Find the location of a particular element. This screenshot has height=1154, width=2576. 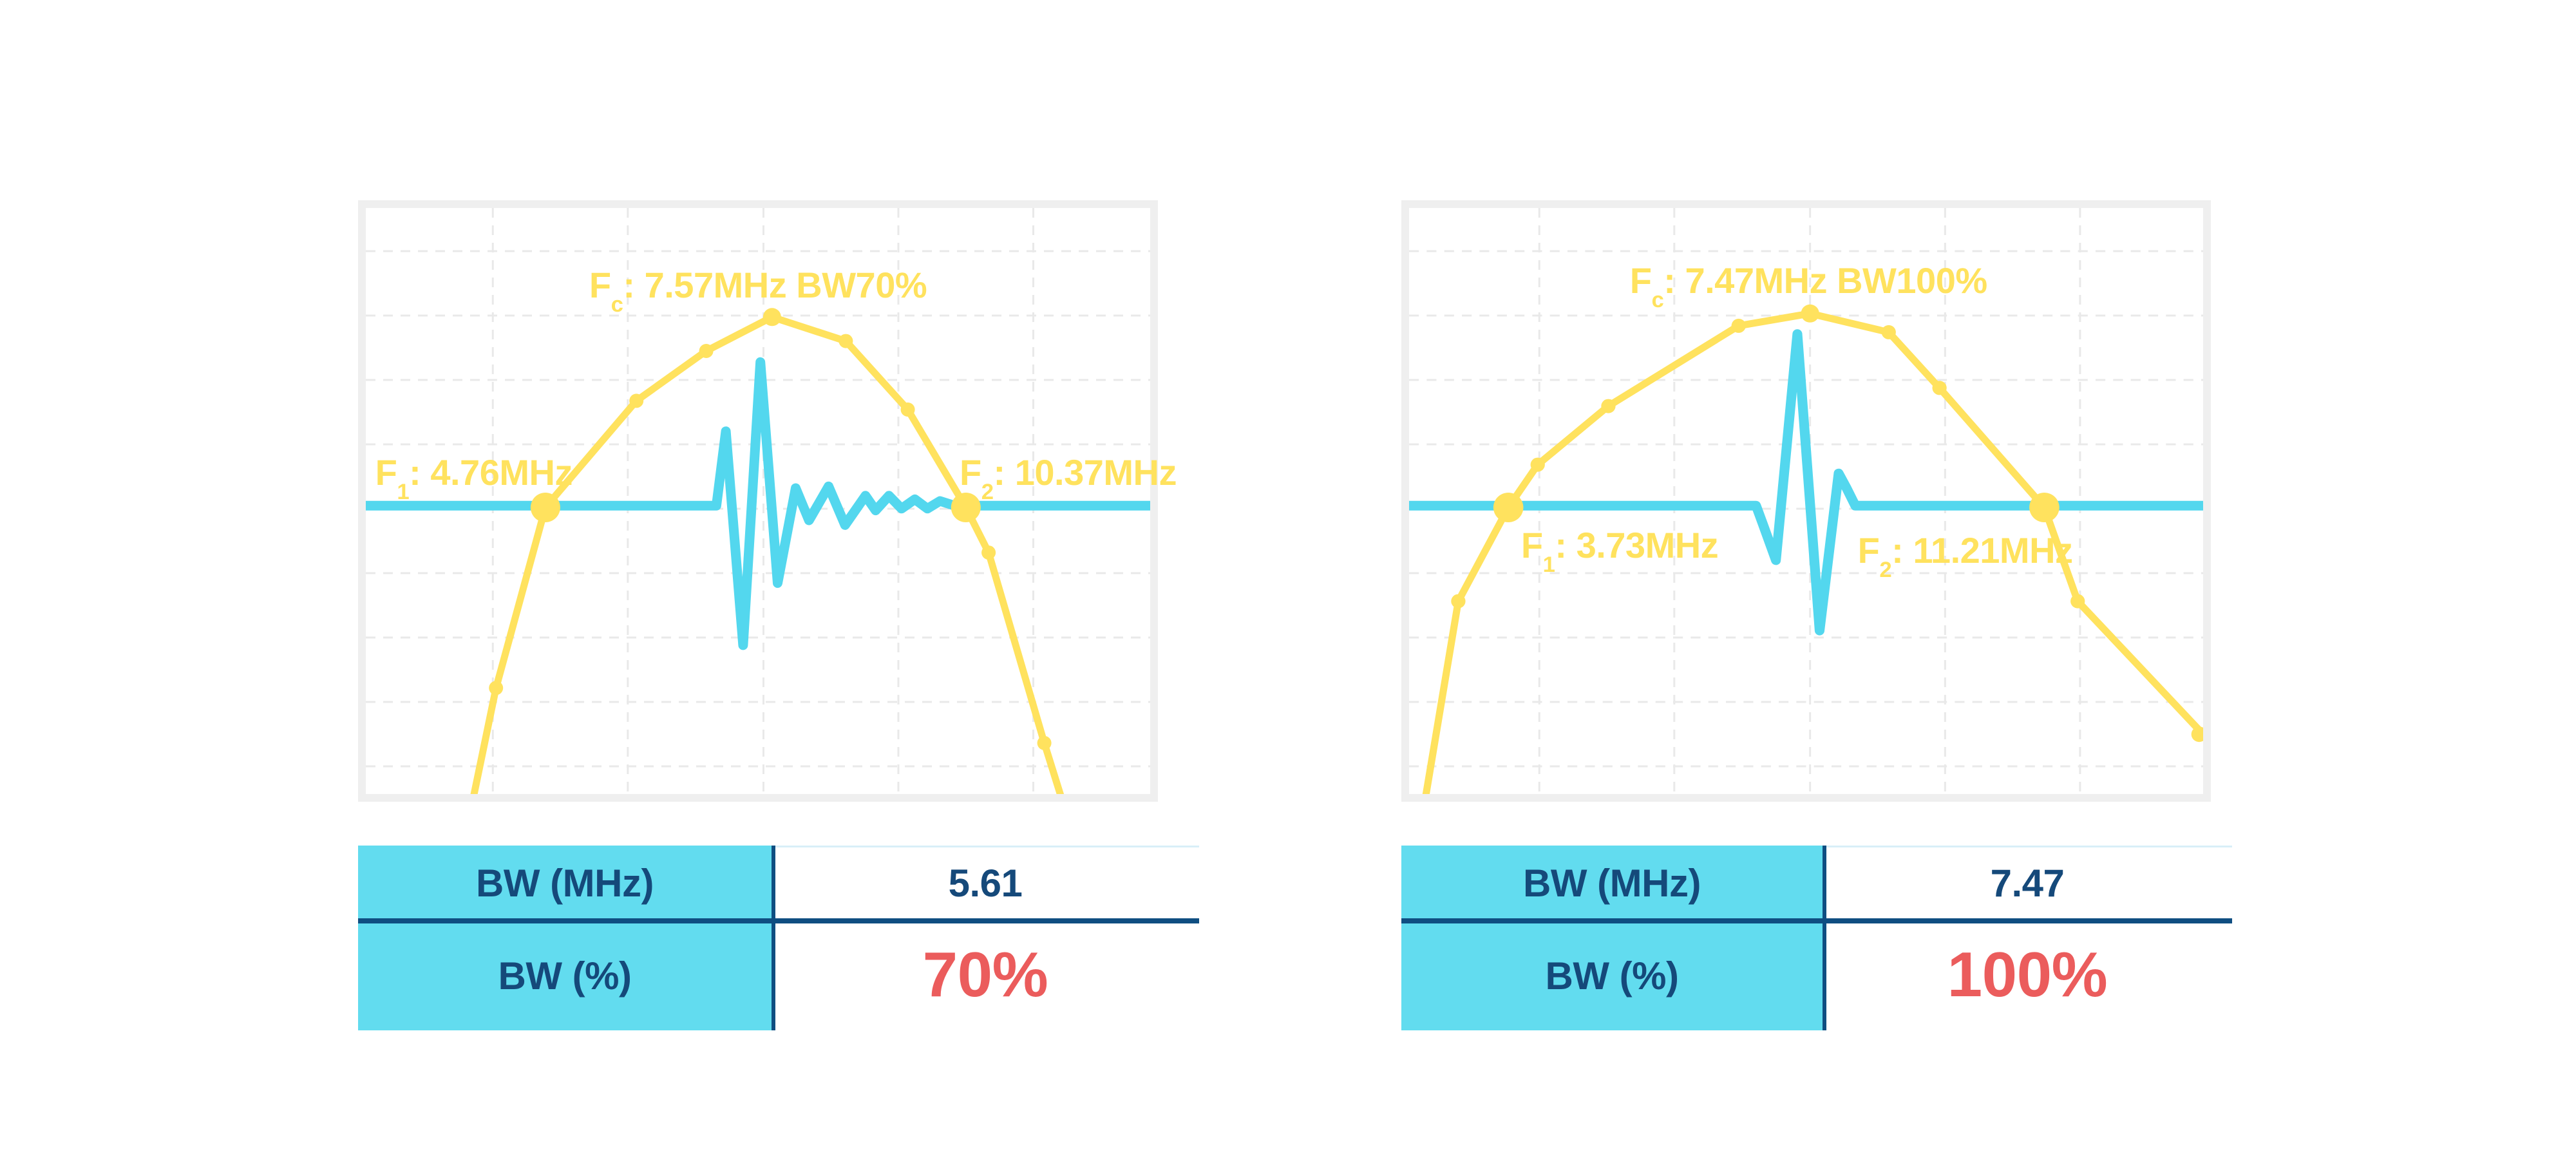

bw-table-right: BW (MHz) BW (%) 7.47 100% is located at coordinates (1816, 938).